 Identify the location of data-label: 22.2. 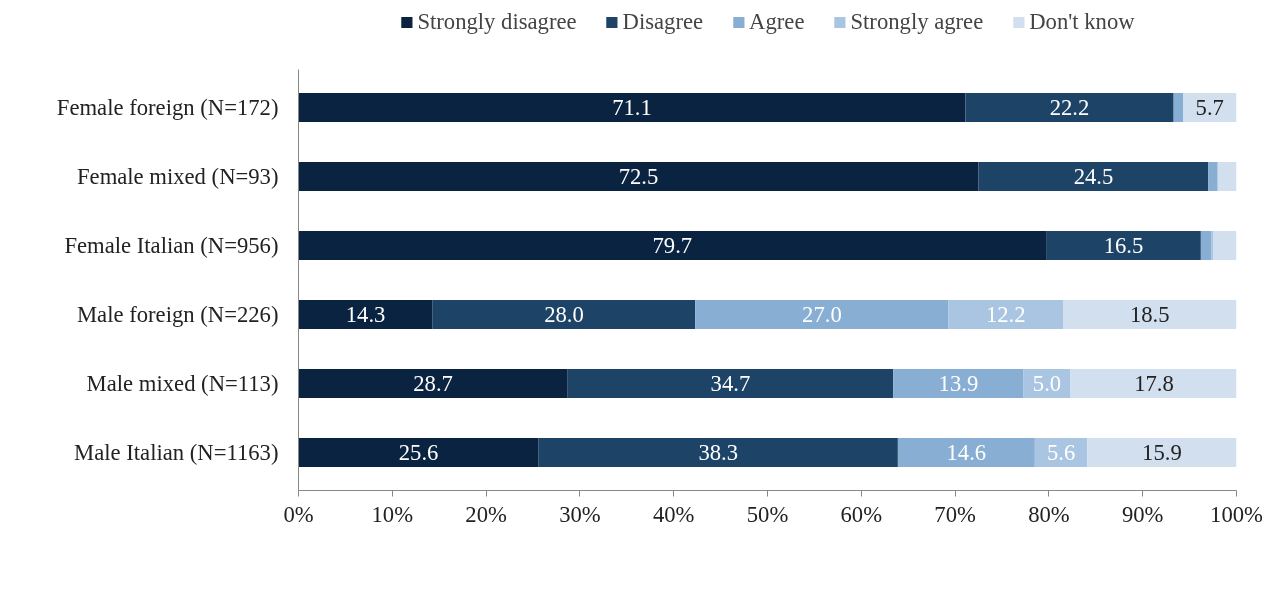
(1069, 108).